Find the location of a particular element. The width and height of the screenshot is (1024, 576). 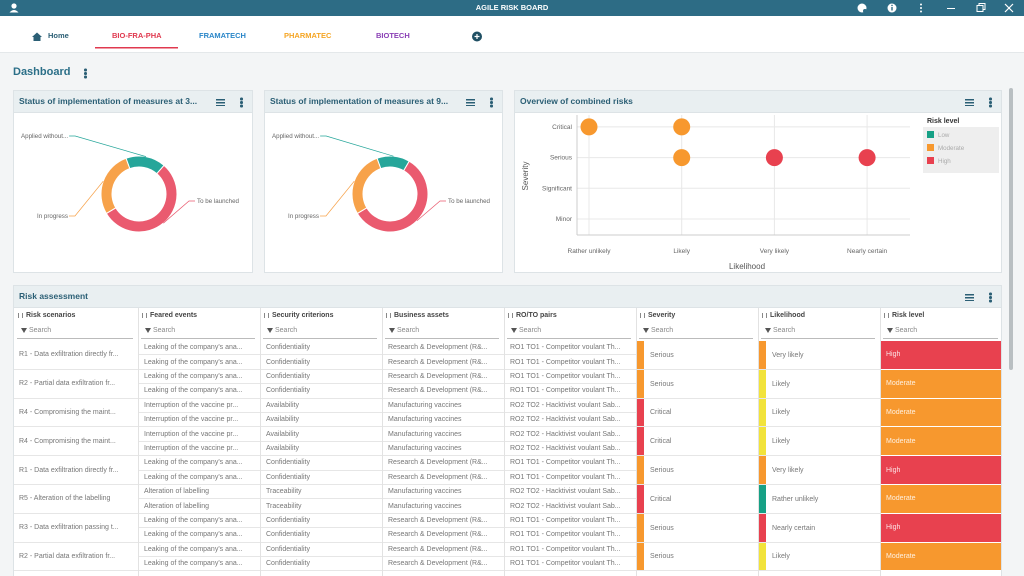

tab: PHARMATEC is located at coordinates (307, 35).